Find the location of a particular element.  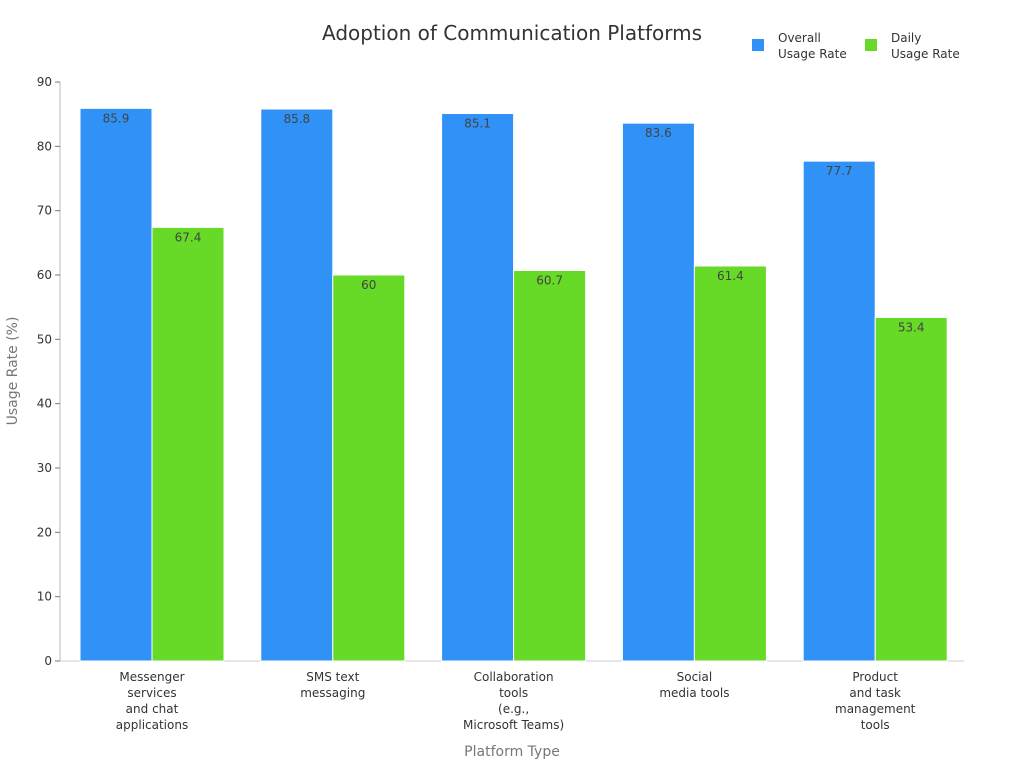

x-tick-label: SMS text messaging is located at coordinates (332, 685).